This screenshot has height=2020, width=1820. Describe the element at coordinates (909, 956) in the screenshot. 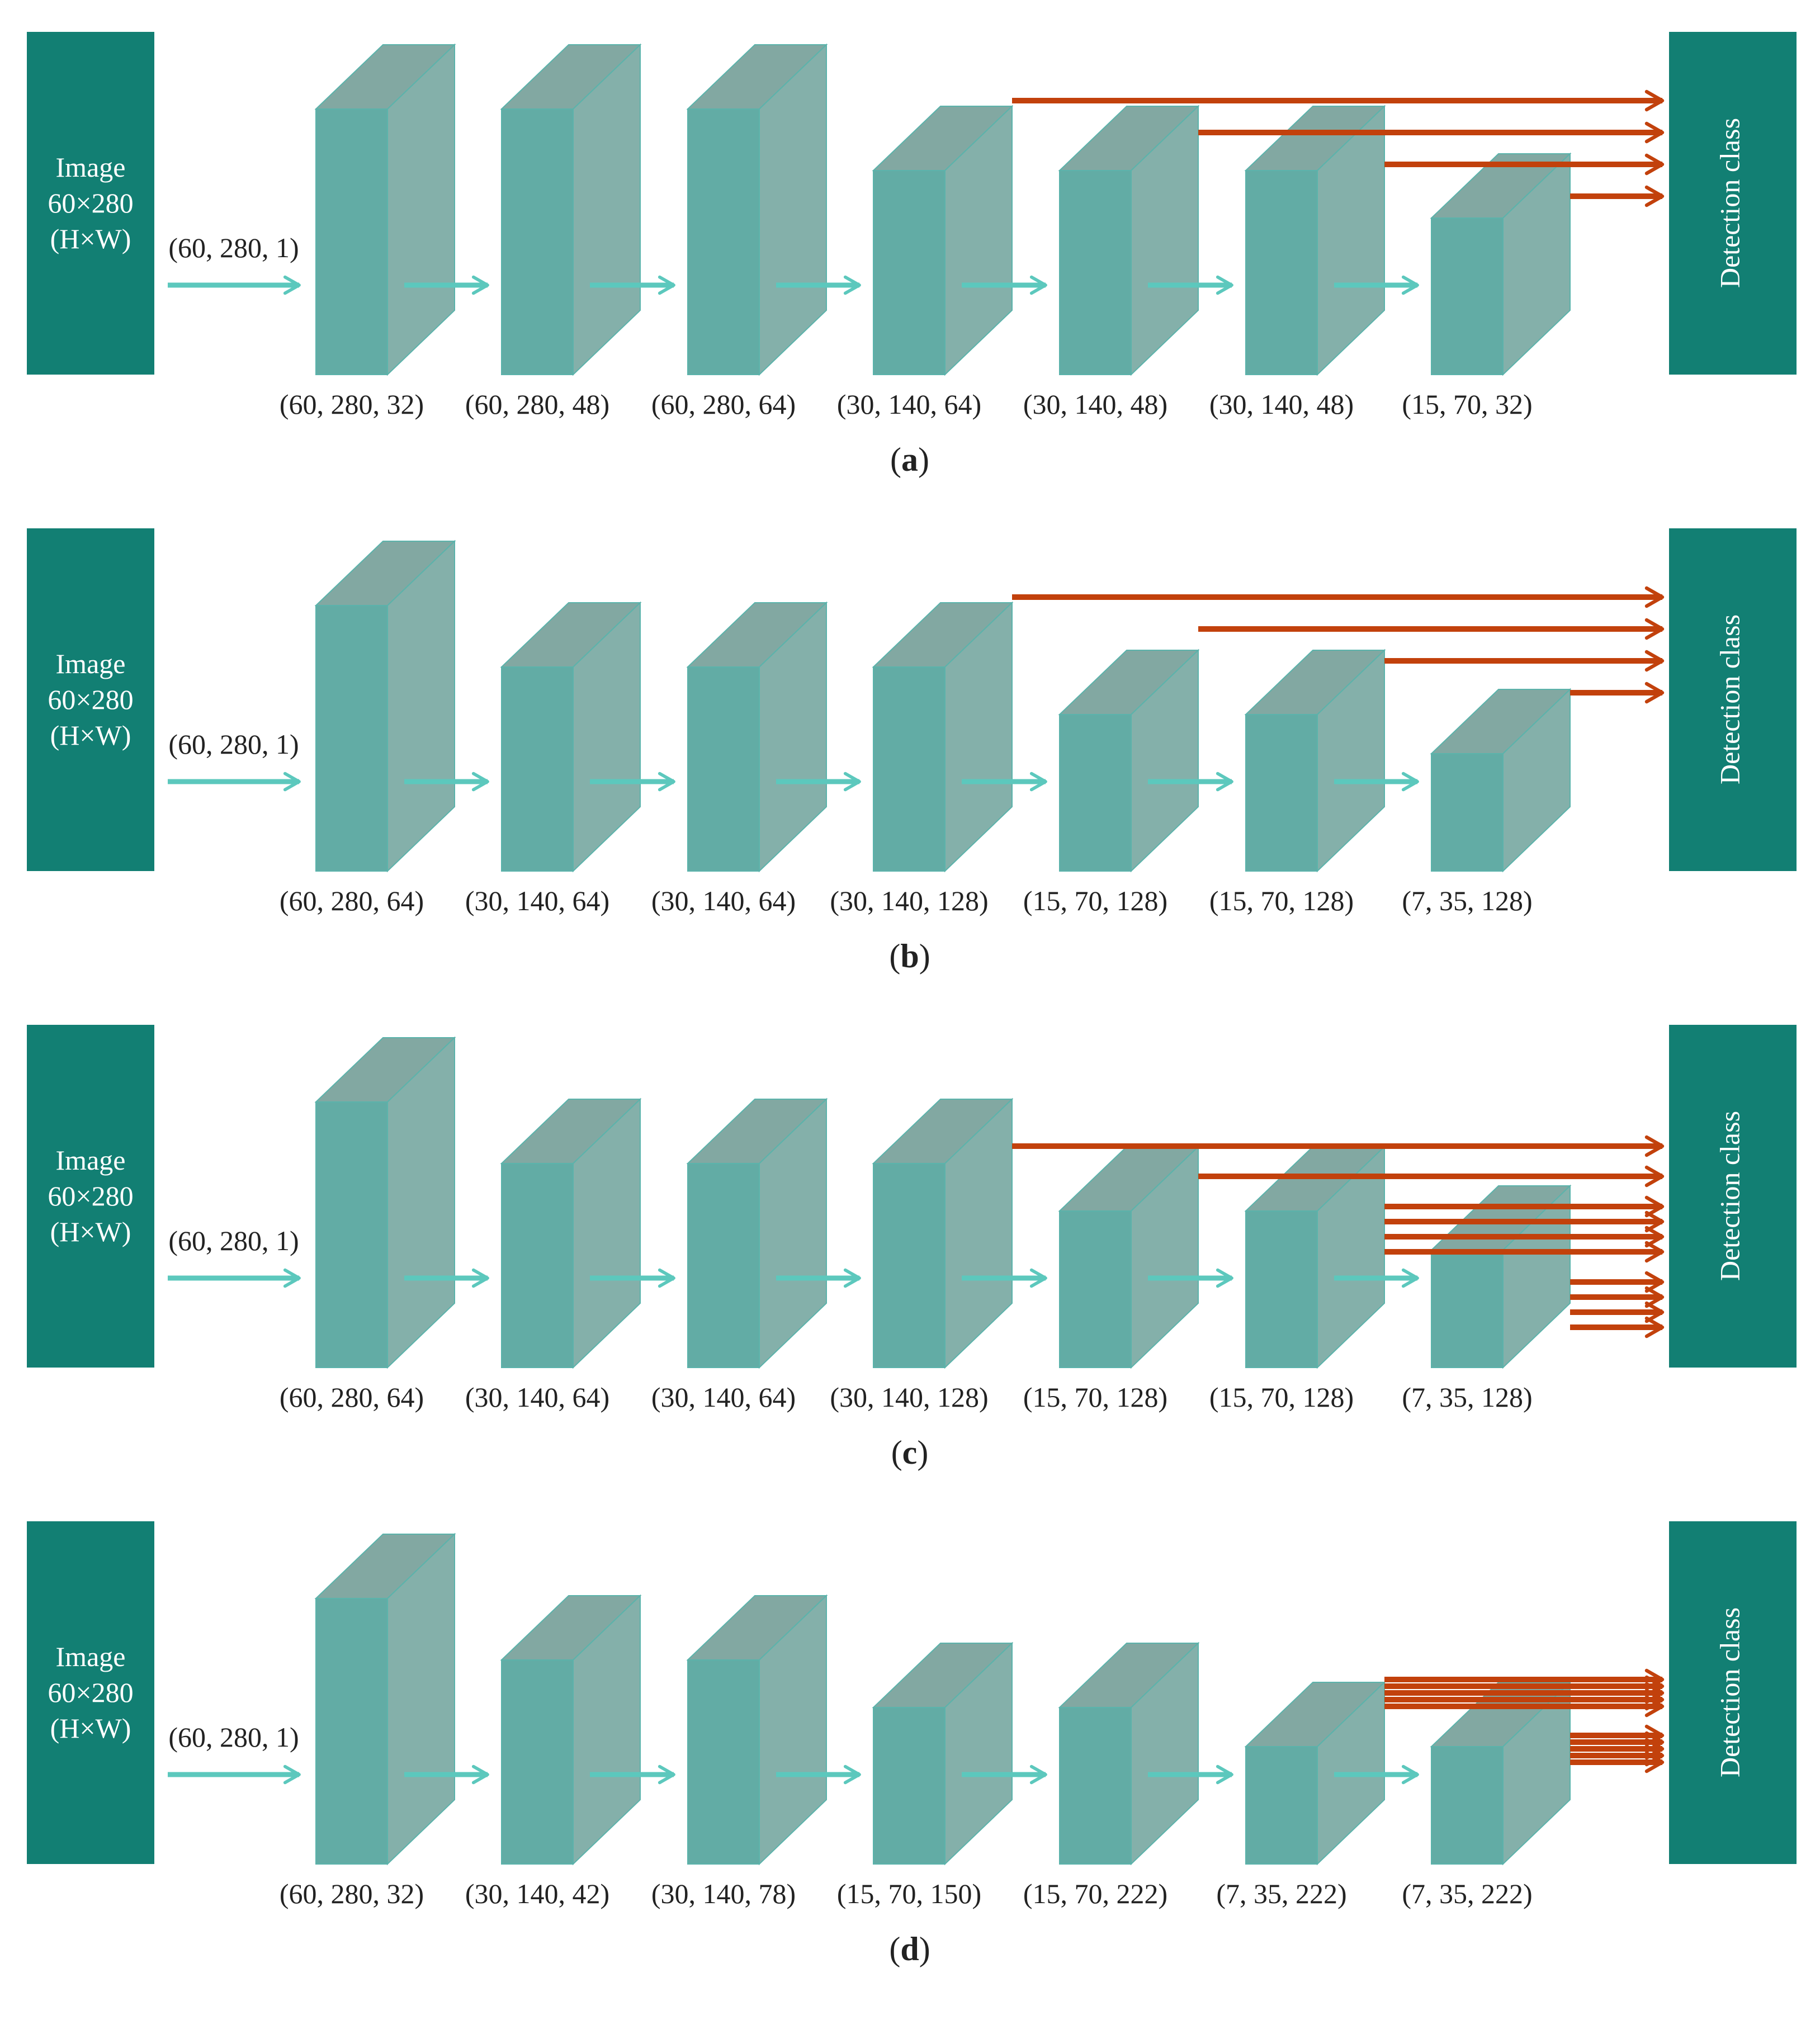

I see `caption-letter: b` at that location.